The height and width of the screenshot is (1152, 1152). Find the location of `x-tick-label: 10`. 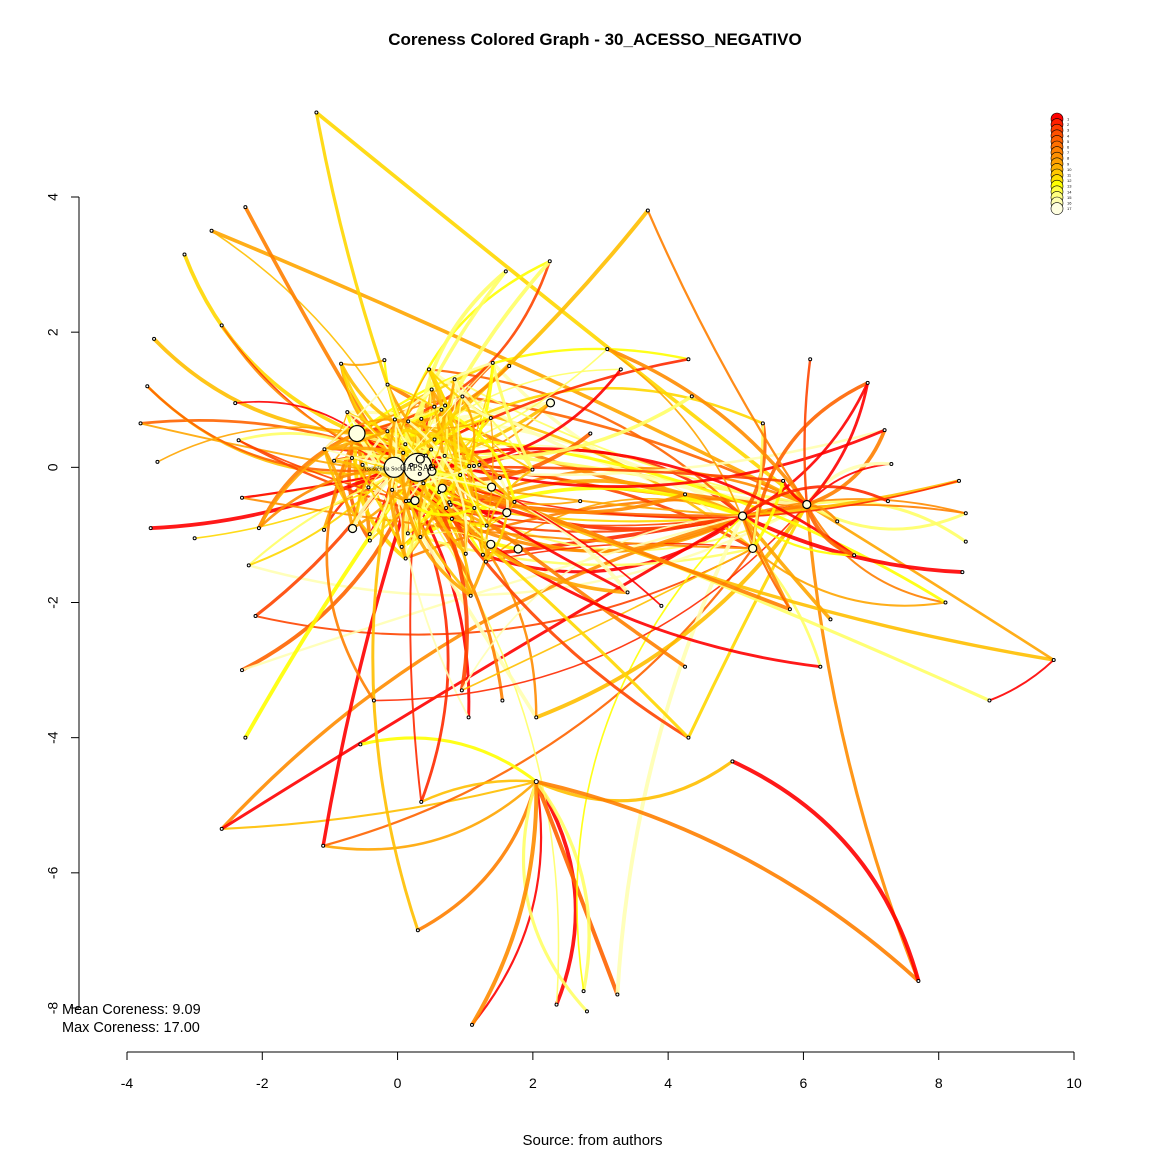

x-tick-label: 10 is located at coordinates (1074, 1083).